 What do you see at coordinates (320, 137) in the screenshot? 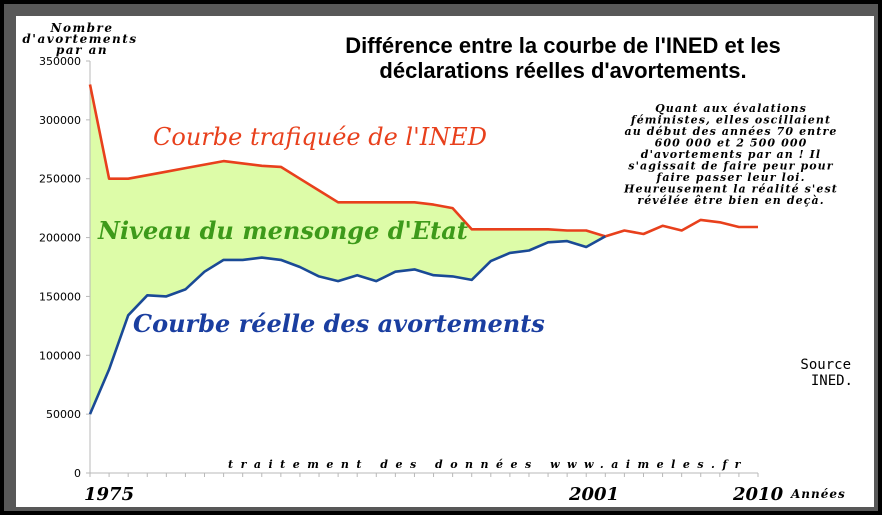
I see `label-courbe-ined: Courbe trafiquée de l'INED` at bounding box center [320, 137].